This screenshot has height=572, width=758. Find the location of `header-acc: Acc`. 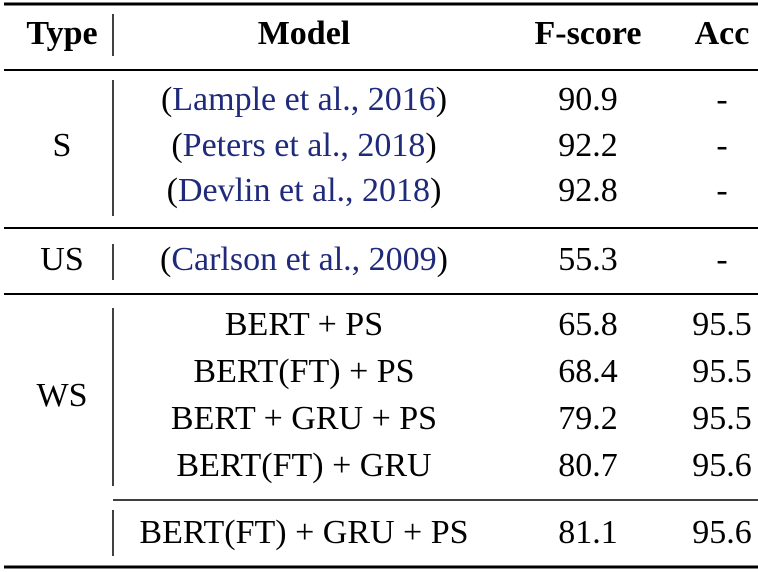

header-acc: Acc is located at coordinates (722, 33).